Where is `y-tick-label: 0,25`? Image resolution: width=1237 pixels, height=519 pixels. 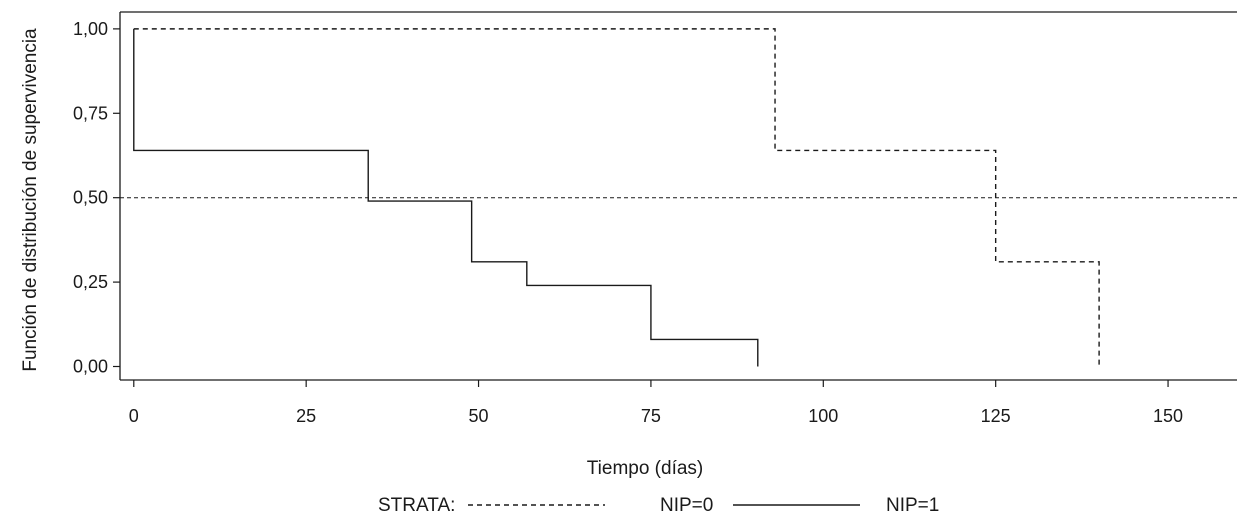 y-tick-label: 0,25 is located at coordinates (90, 282).